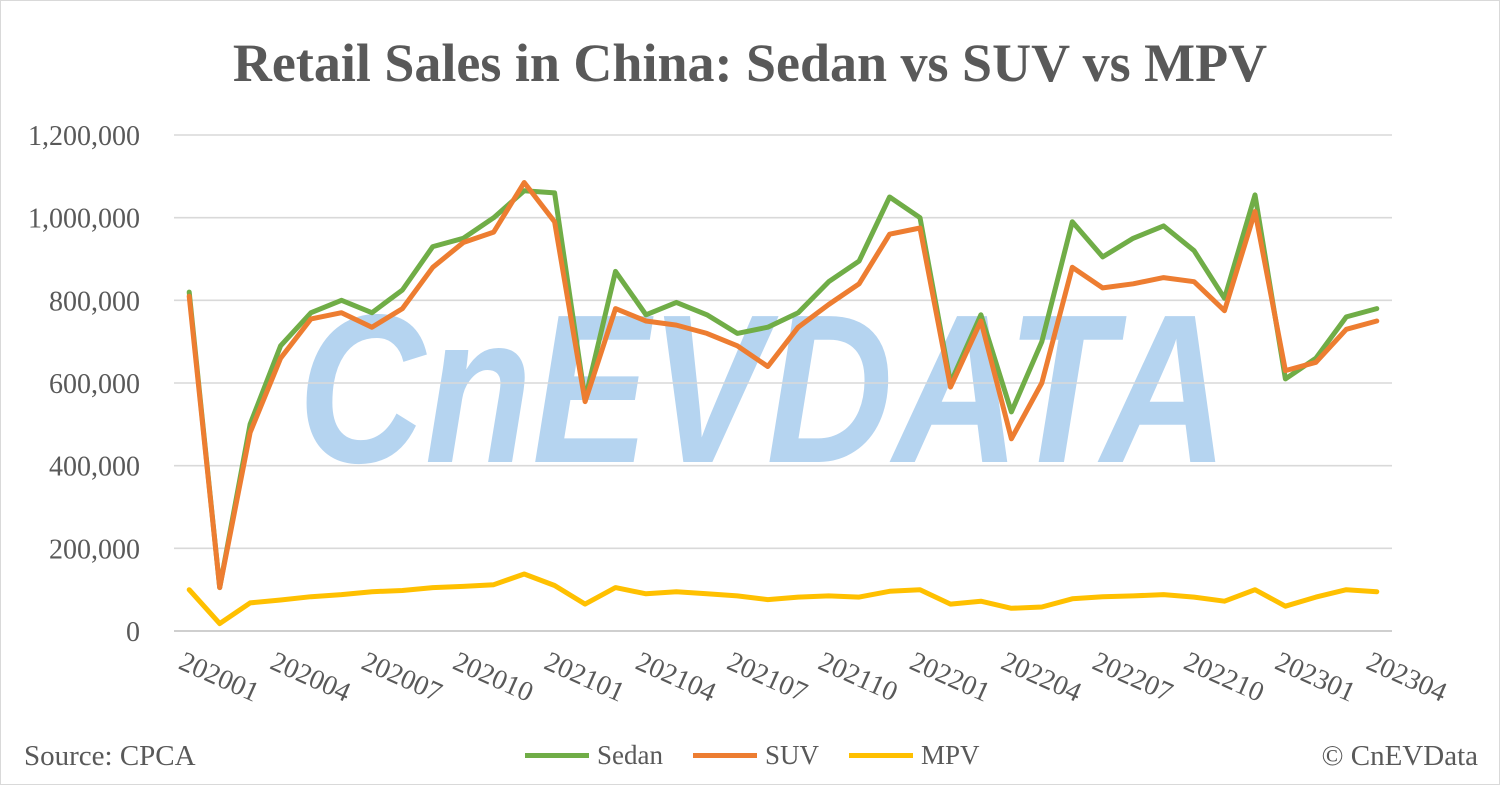 The height and width of the screenshot is (785, 1500). What do you see at coordinates (94, 549) in the screenshot?
I see `y-tick-label: 200,000` at bounding box center [94, 549].